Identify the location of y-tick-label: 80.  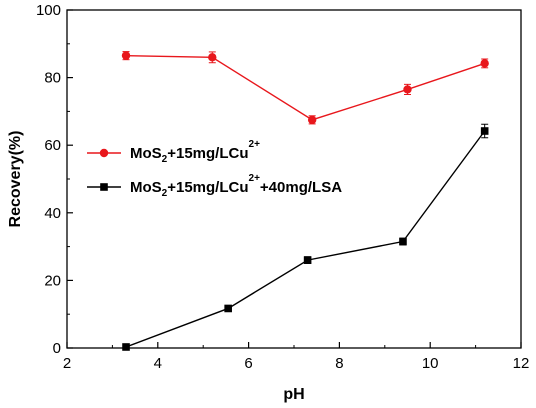
(52, 78).